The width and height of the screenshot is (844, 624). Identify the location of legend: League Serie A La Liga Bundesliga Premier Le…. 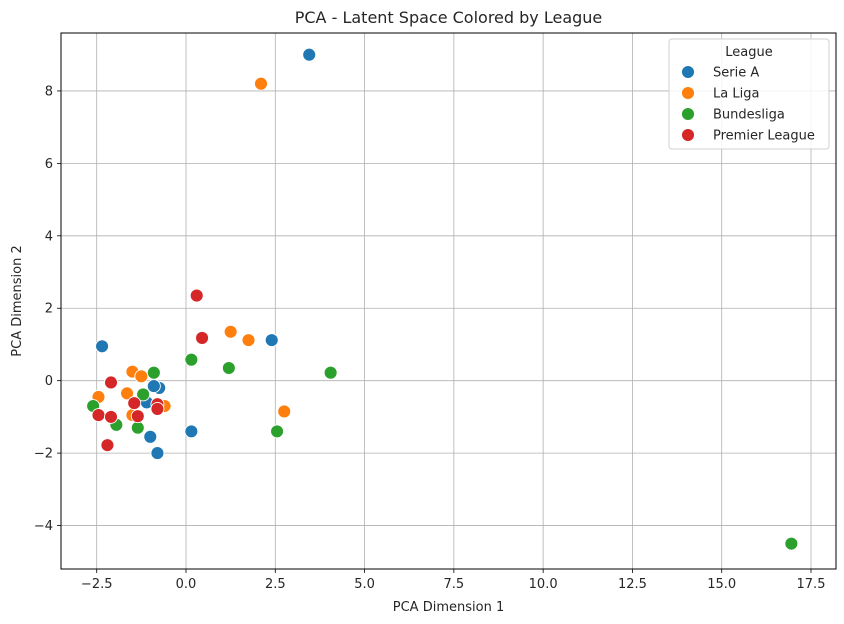
(749, 94).